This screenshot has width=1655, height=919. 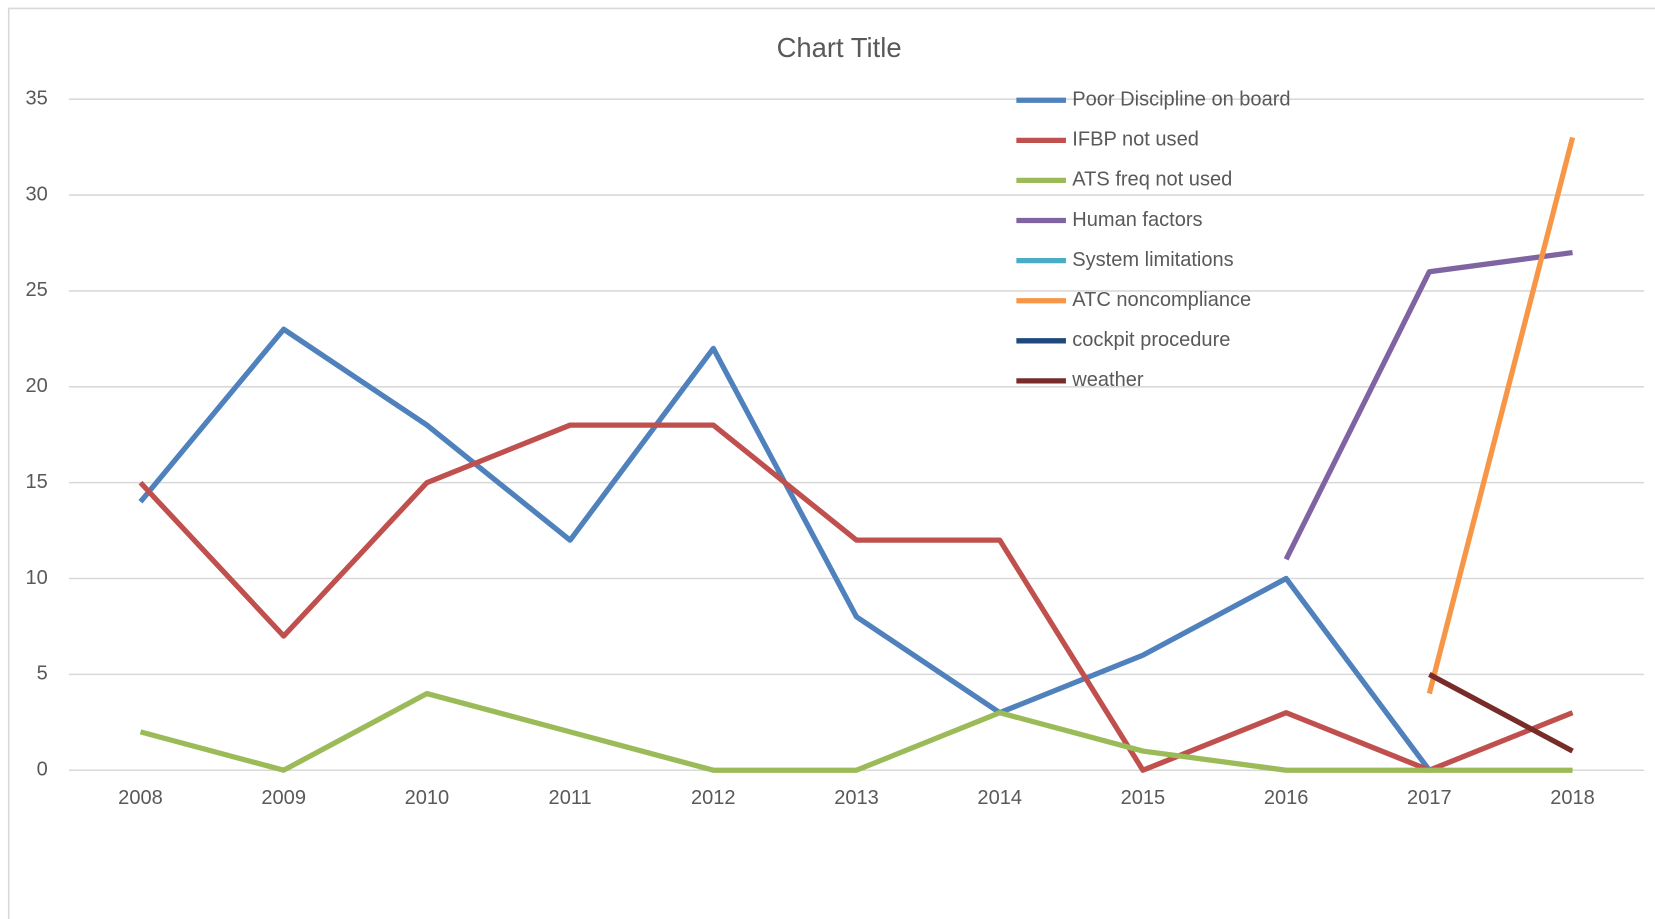 What do you see at coordinates (839, 47) in the screenshot?
I see `chart-title: Chart Title` at bounding box center [839, 47].